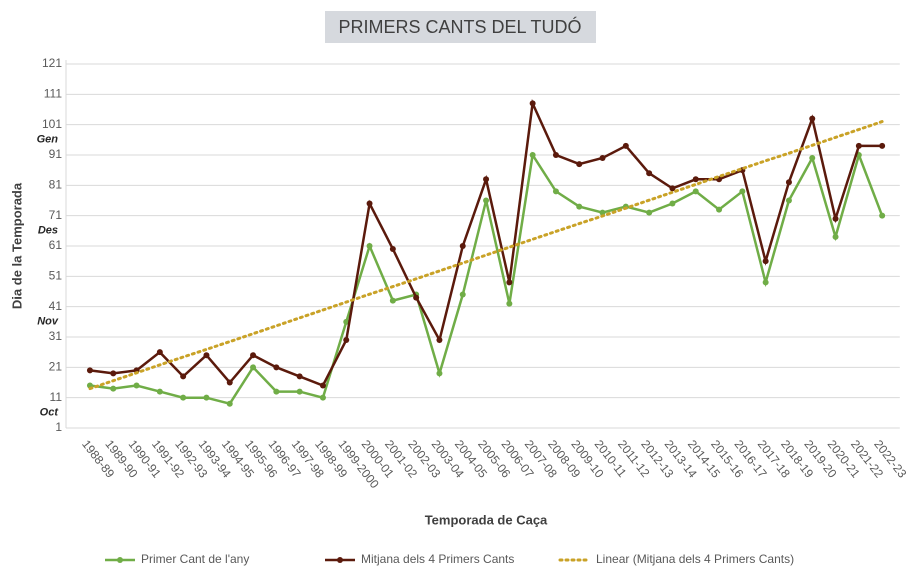 This screenshot has height=569, width=912. What do you see at coordinates (53, 94) in the screenshot?
I see `y-tick-label: 111` at bounding box center [53, 94].